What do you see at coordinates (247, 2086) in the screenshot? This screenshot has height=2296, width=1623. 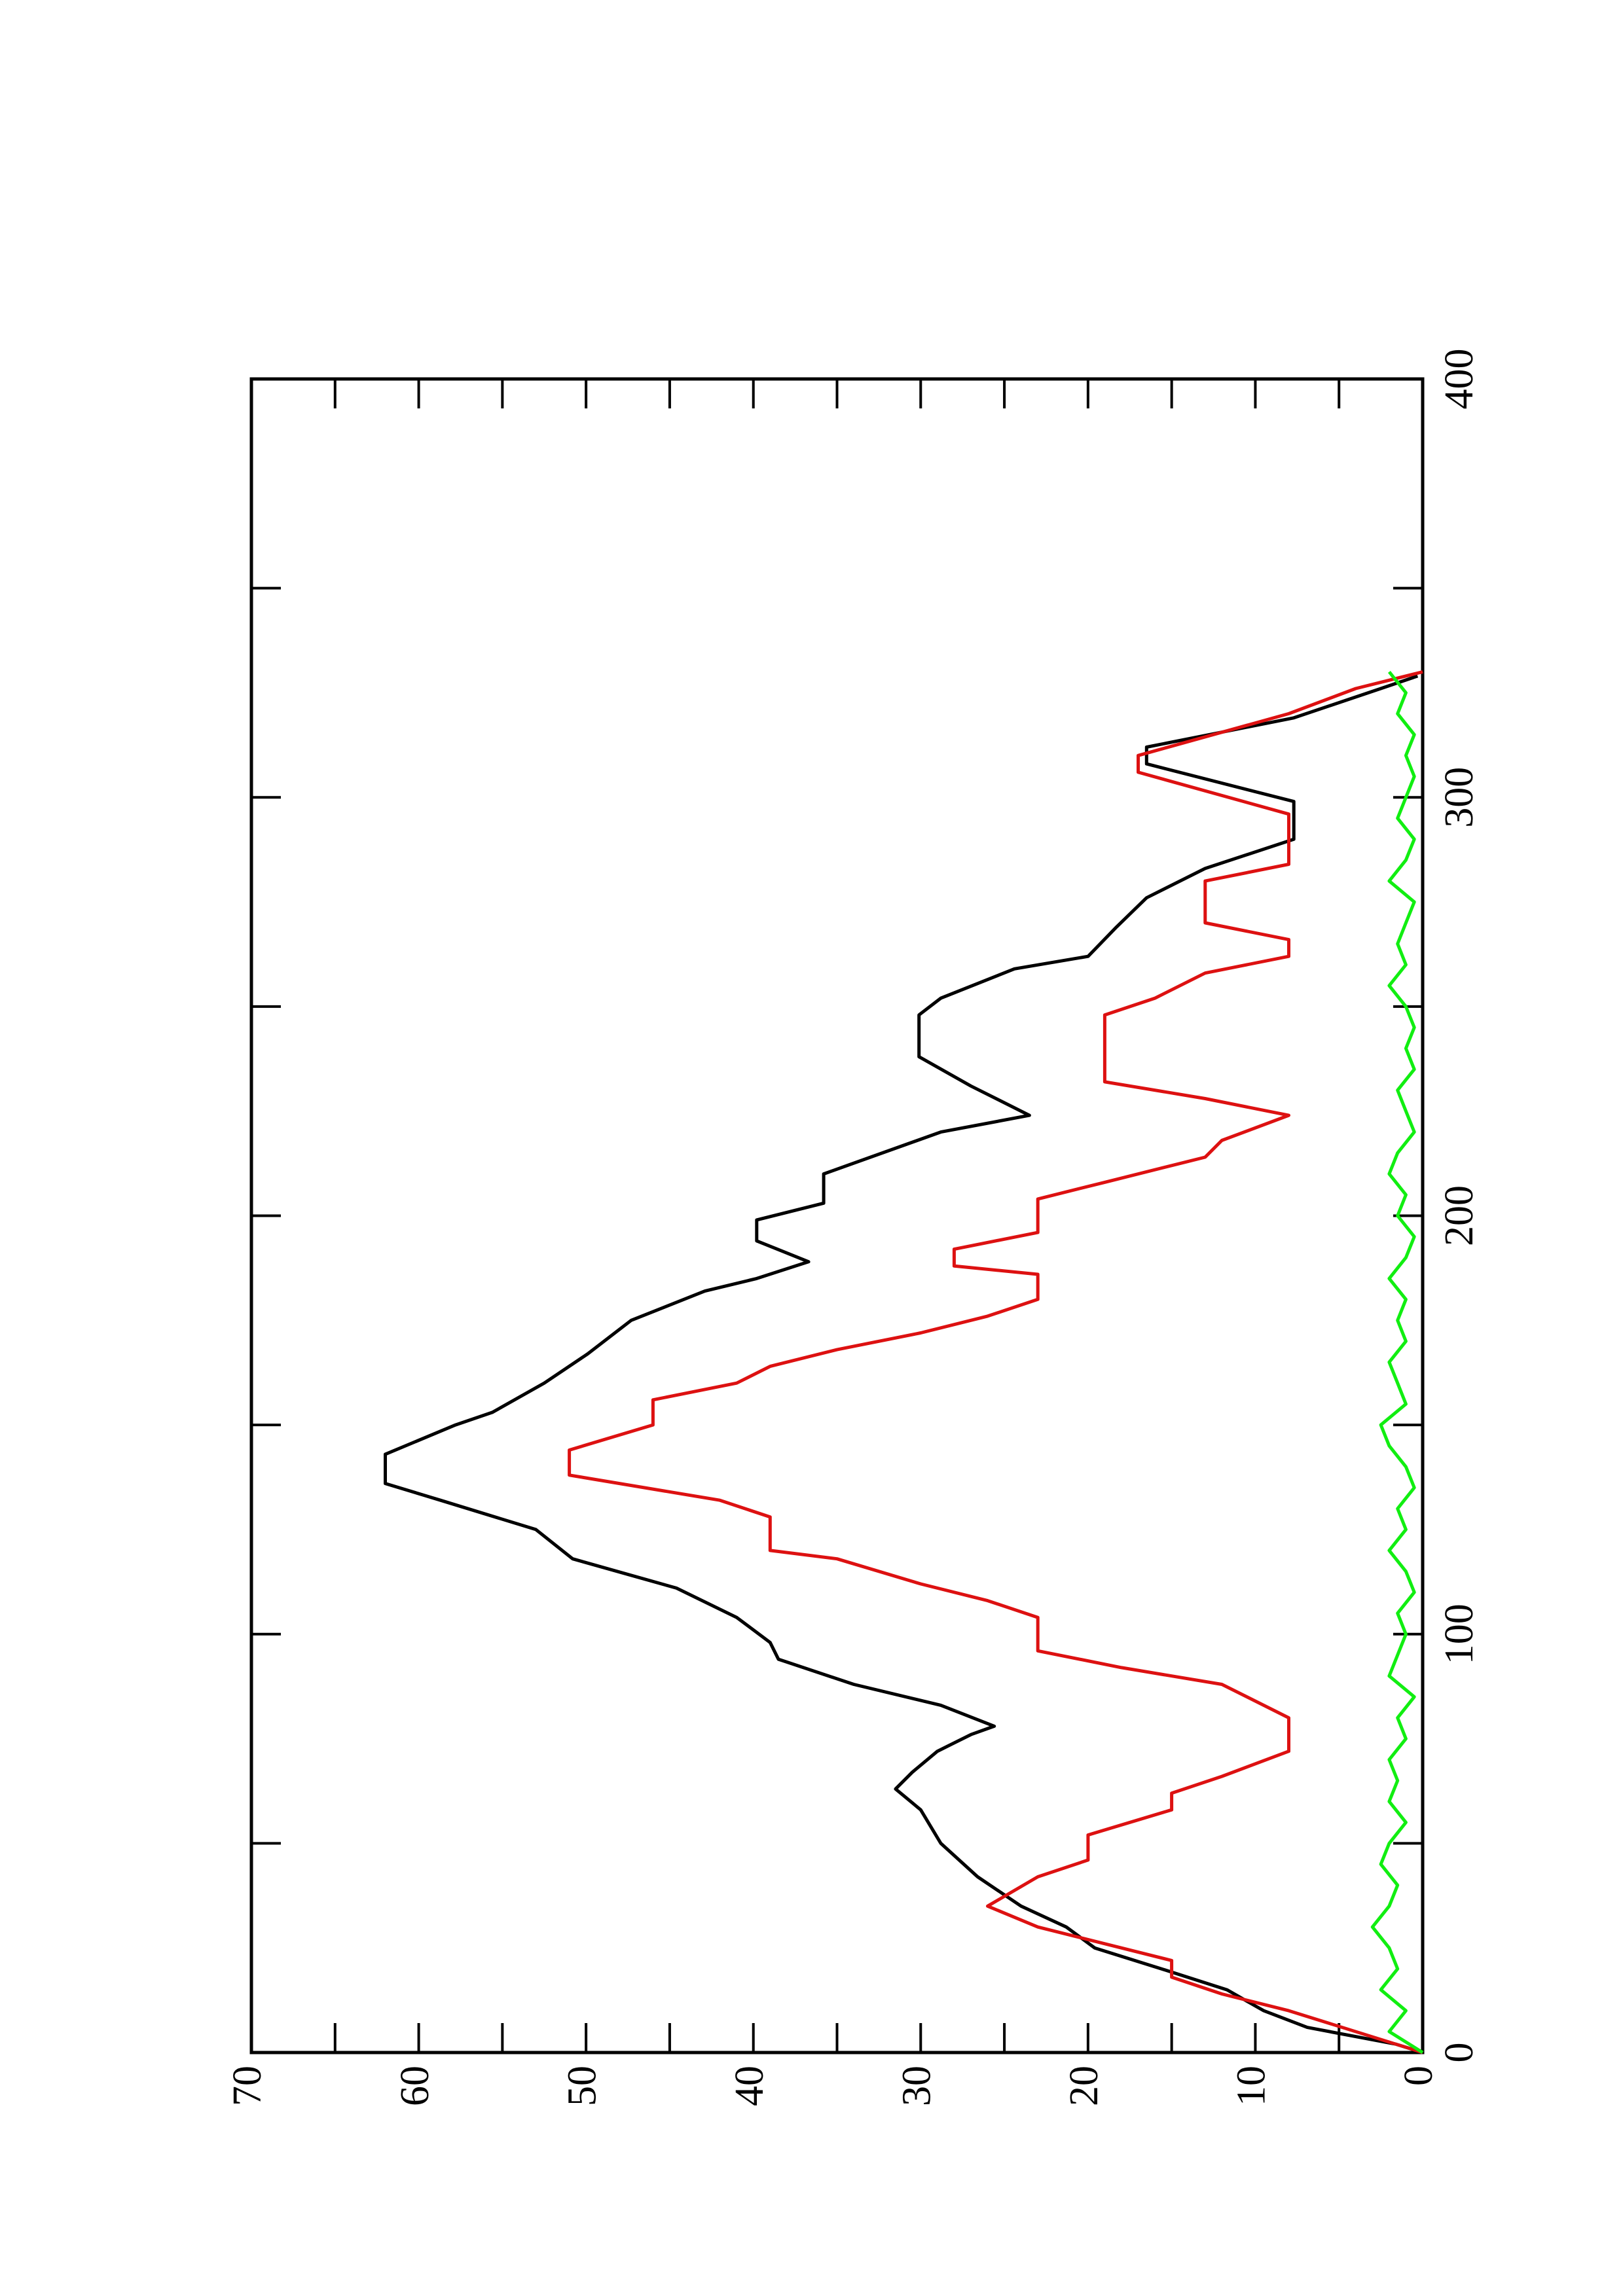 I see `y-tick-label: 70` at bounding box center [247, 2086].